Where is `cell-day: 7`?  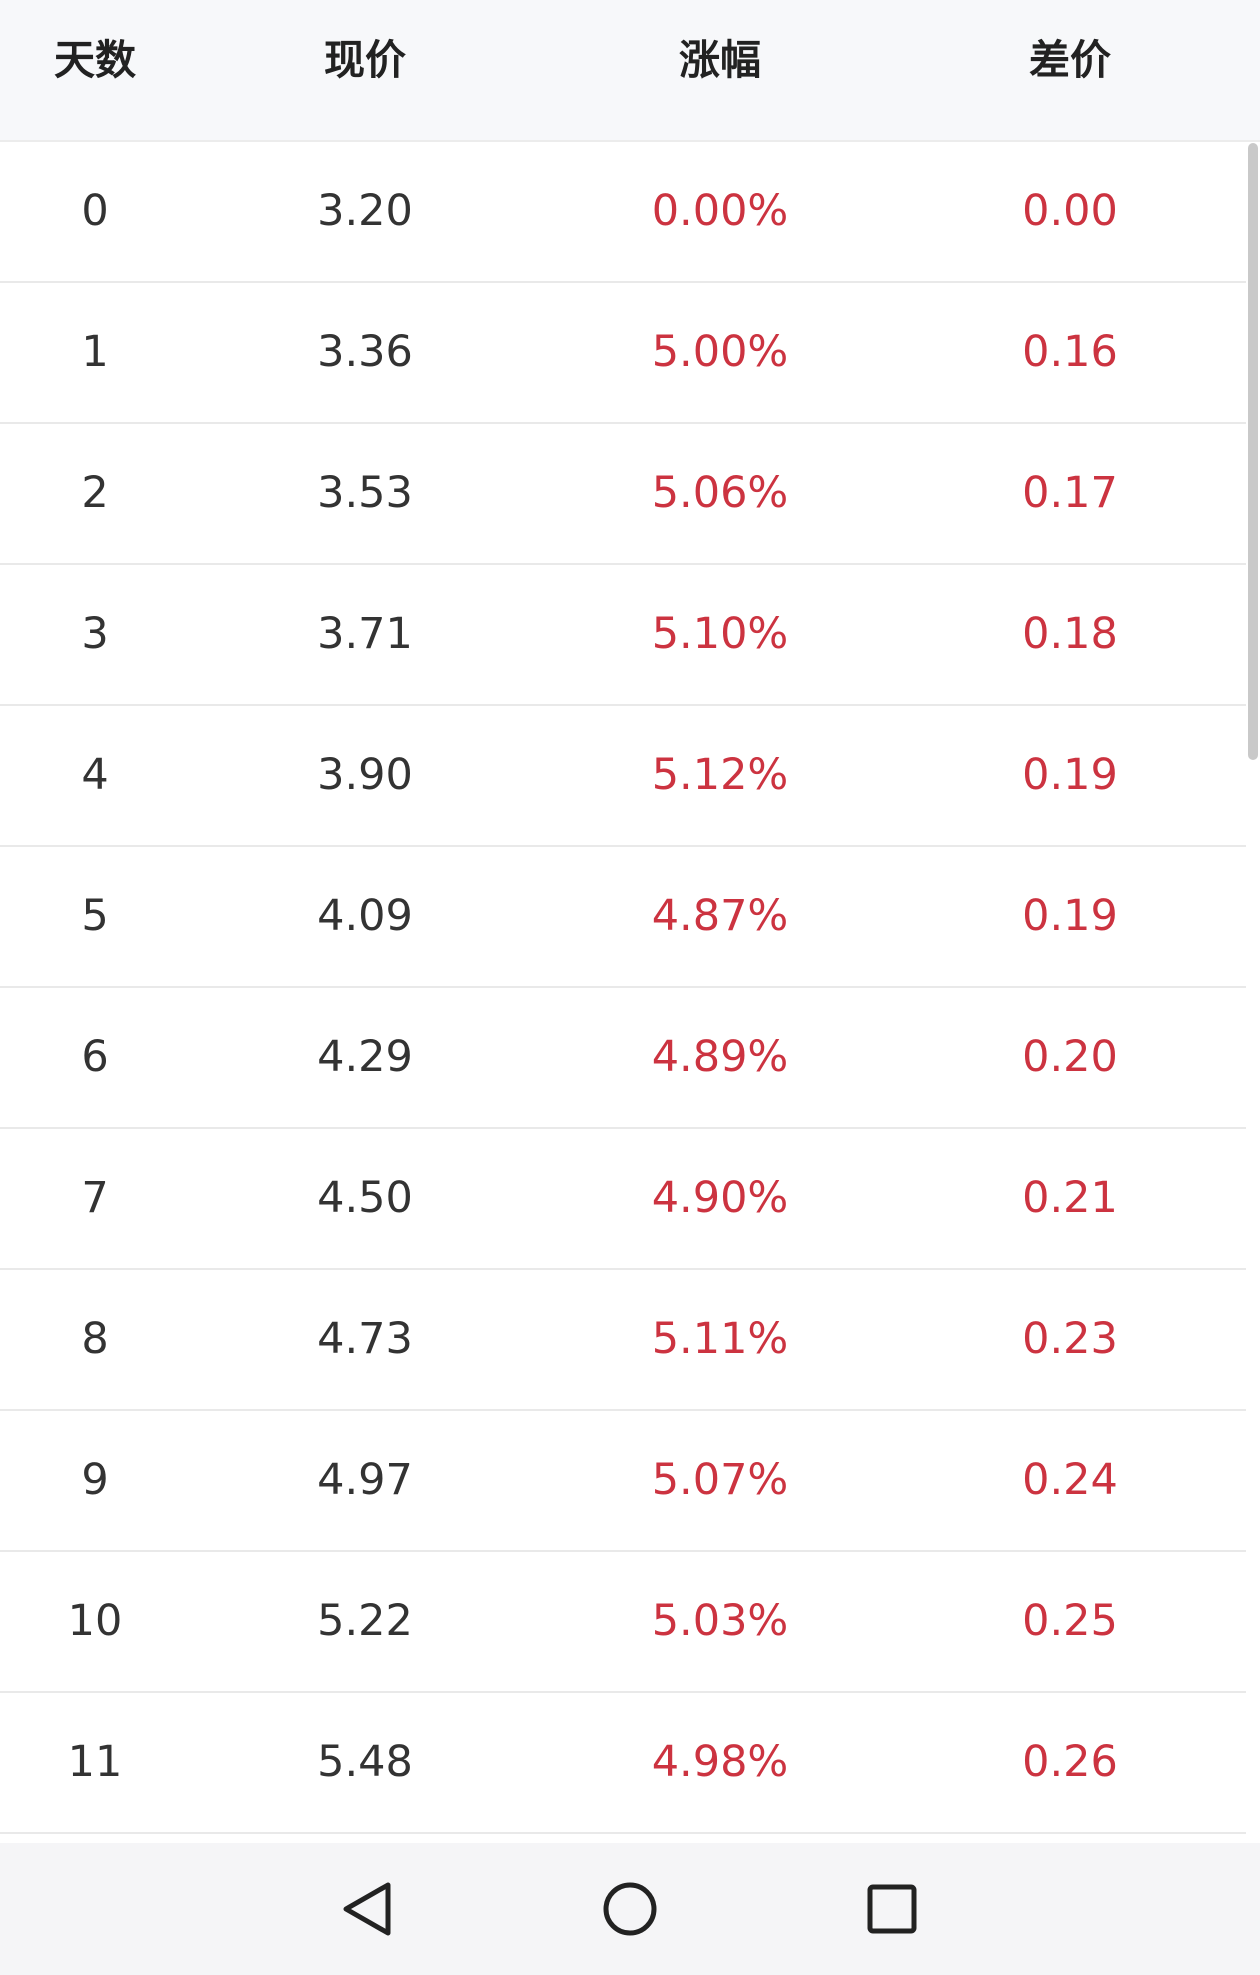 cell-day: 7 is located at coordinates (95, 1198).